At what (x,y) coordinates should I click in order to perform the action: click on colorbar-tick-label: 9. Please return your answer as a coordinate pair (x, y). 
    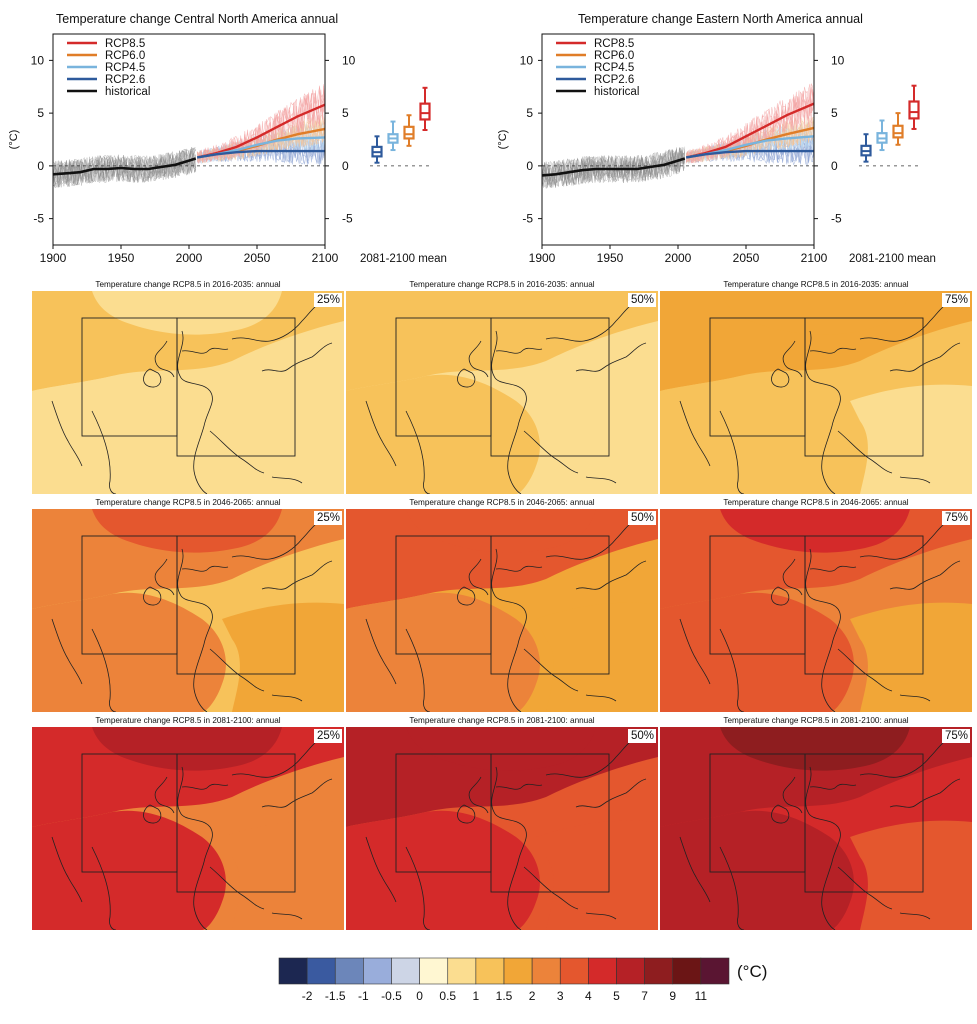
    Looking at the image, I should click on (672, 996).